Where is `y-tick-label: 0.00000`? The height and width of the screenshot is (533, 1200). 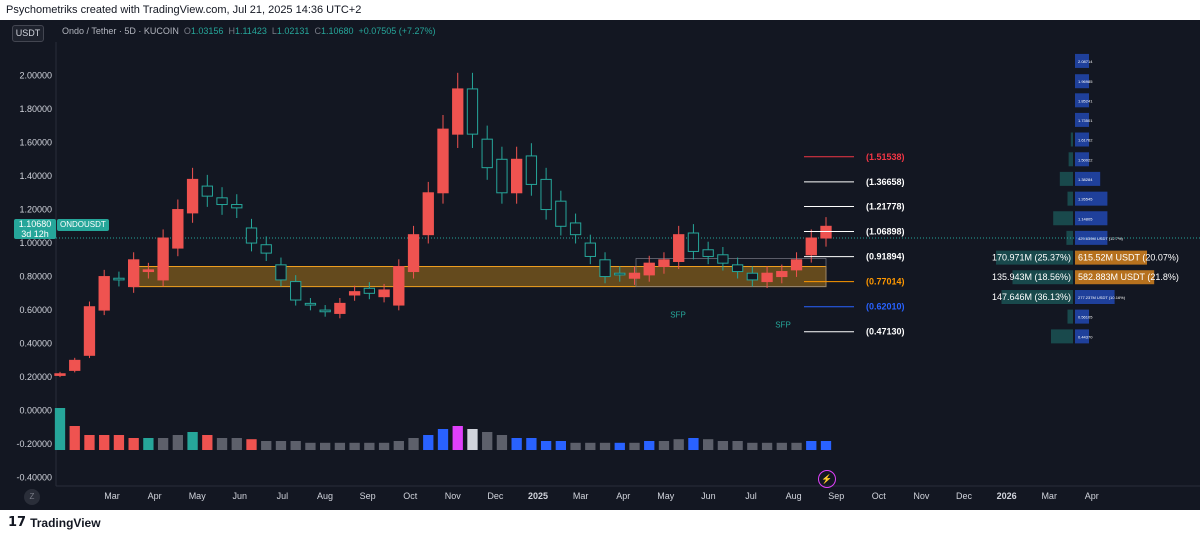 y-tick-label: 0.00000 is located at coordinates (35, 411).